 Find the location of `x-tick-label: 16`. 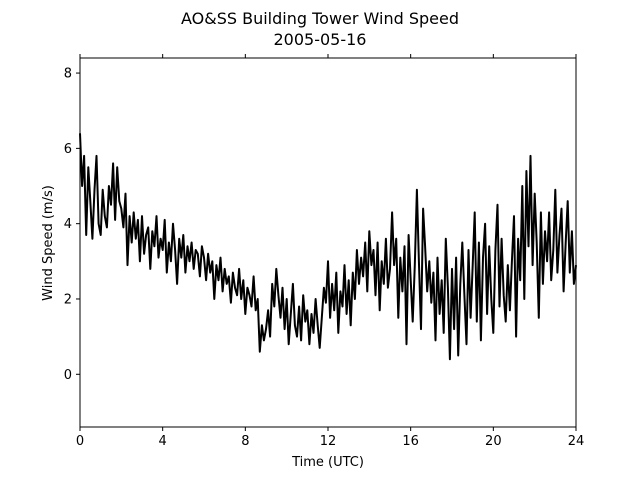

x-tick-label: 16 is located at coordinates (410, 441).